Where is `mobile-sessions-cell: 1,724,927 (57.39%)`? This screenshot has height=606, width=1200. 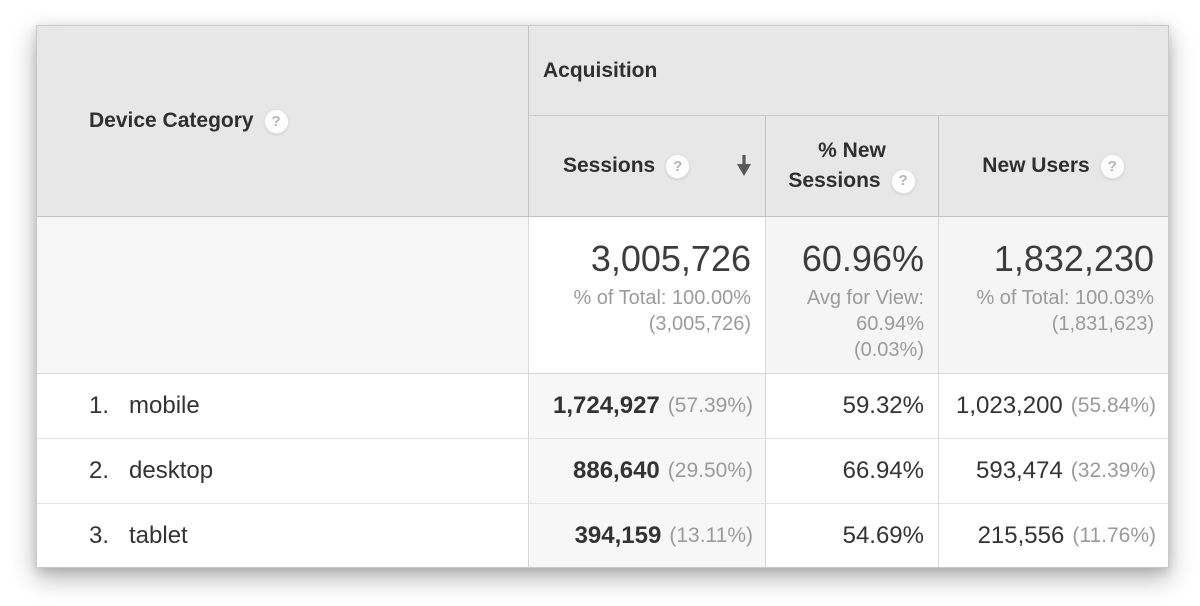
mobile-sessions-cell: 1,724,927 (57.39%) is located at coordinates (646, 406).